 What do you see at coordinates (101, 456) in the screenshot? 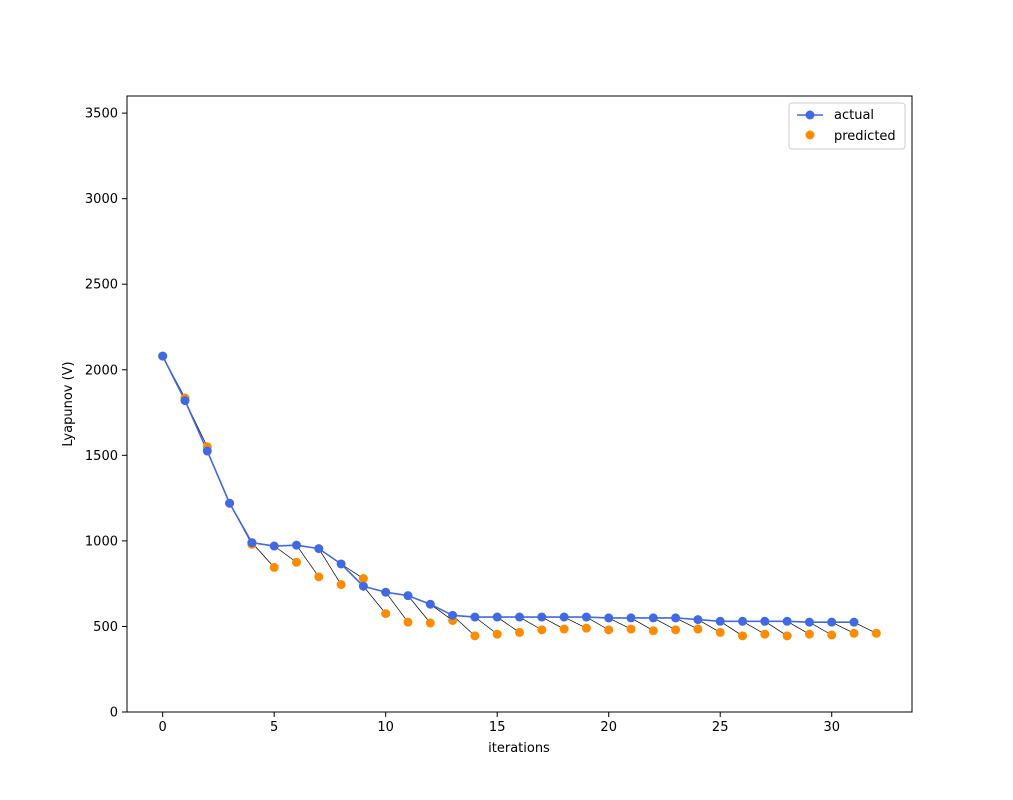
I see `y-tick-label: 1500` at bounding box center [101, 456].